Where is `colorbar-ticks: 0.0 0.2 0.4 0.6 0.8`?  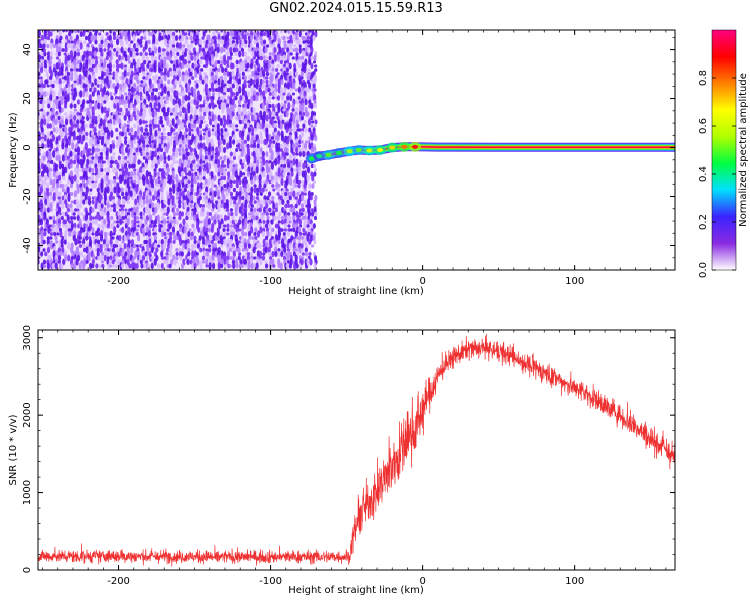
colorbar-ticks: 0.0 0.2 0.4 0.6 0.8 is located at coordinates (717, 174).